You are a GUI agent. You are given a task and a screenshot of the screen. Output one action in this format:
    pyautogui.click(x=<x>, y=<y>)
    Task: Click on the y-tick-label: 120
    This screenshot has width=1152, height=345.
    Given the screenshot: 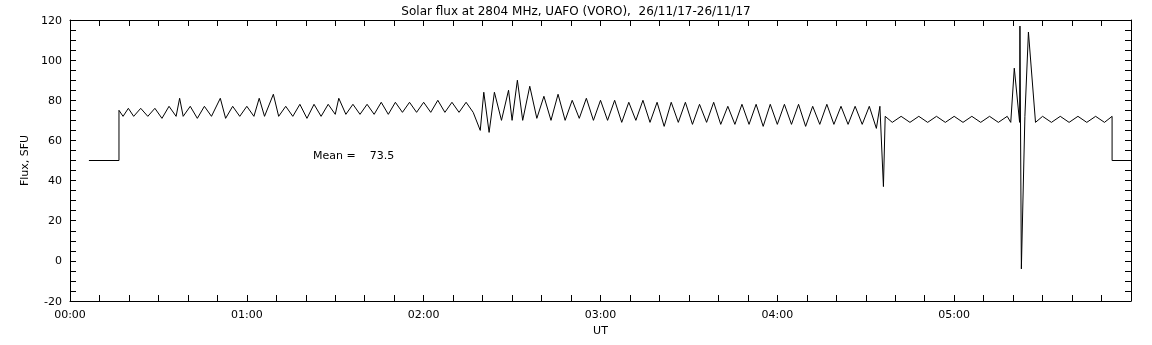 What is the action you would take?
    pyautogui.click(x=51, y=20)
    